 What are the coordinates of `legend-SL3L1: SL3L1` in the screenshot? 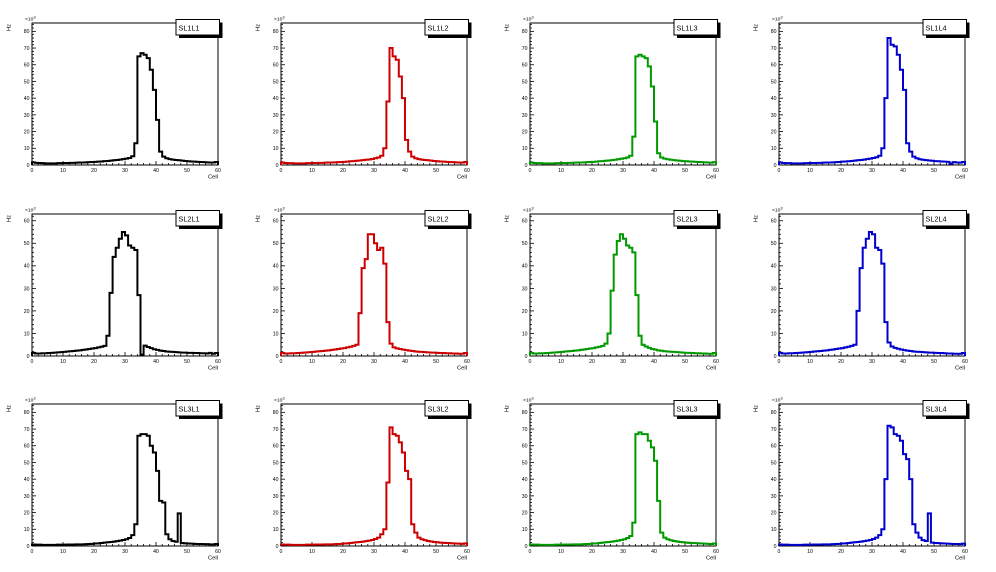 It's located at (199, 410).